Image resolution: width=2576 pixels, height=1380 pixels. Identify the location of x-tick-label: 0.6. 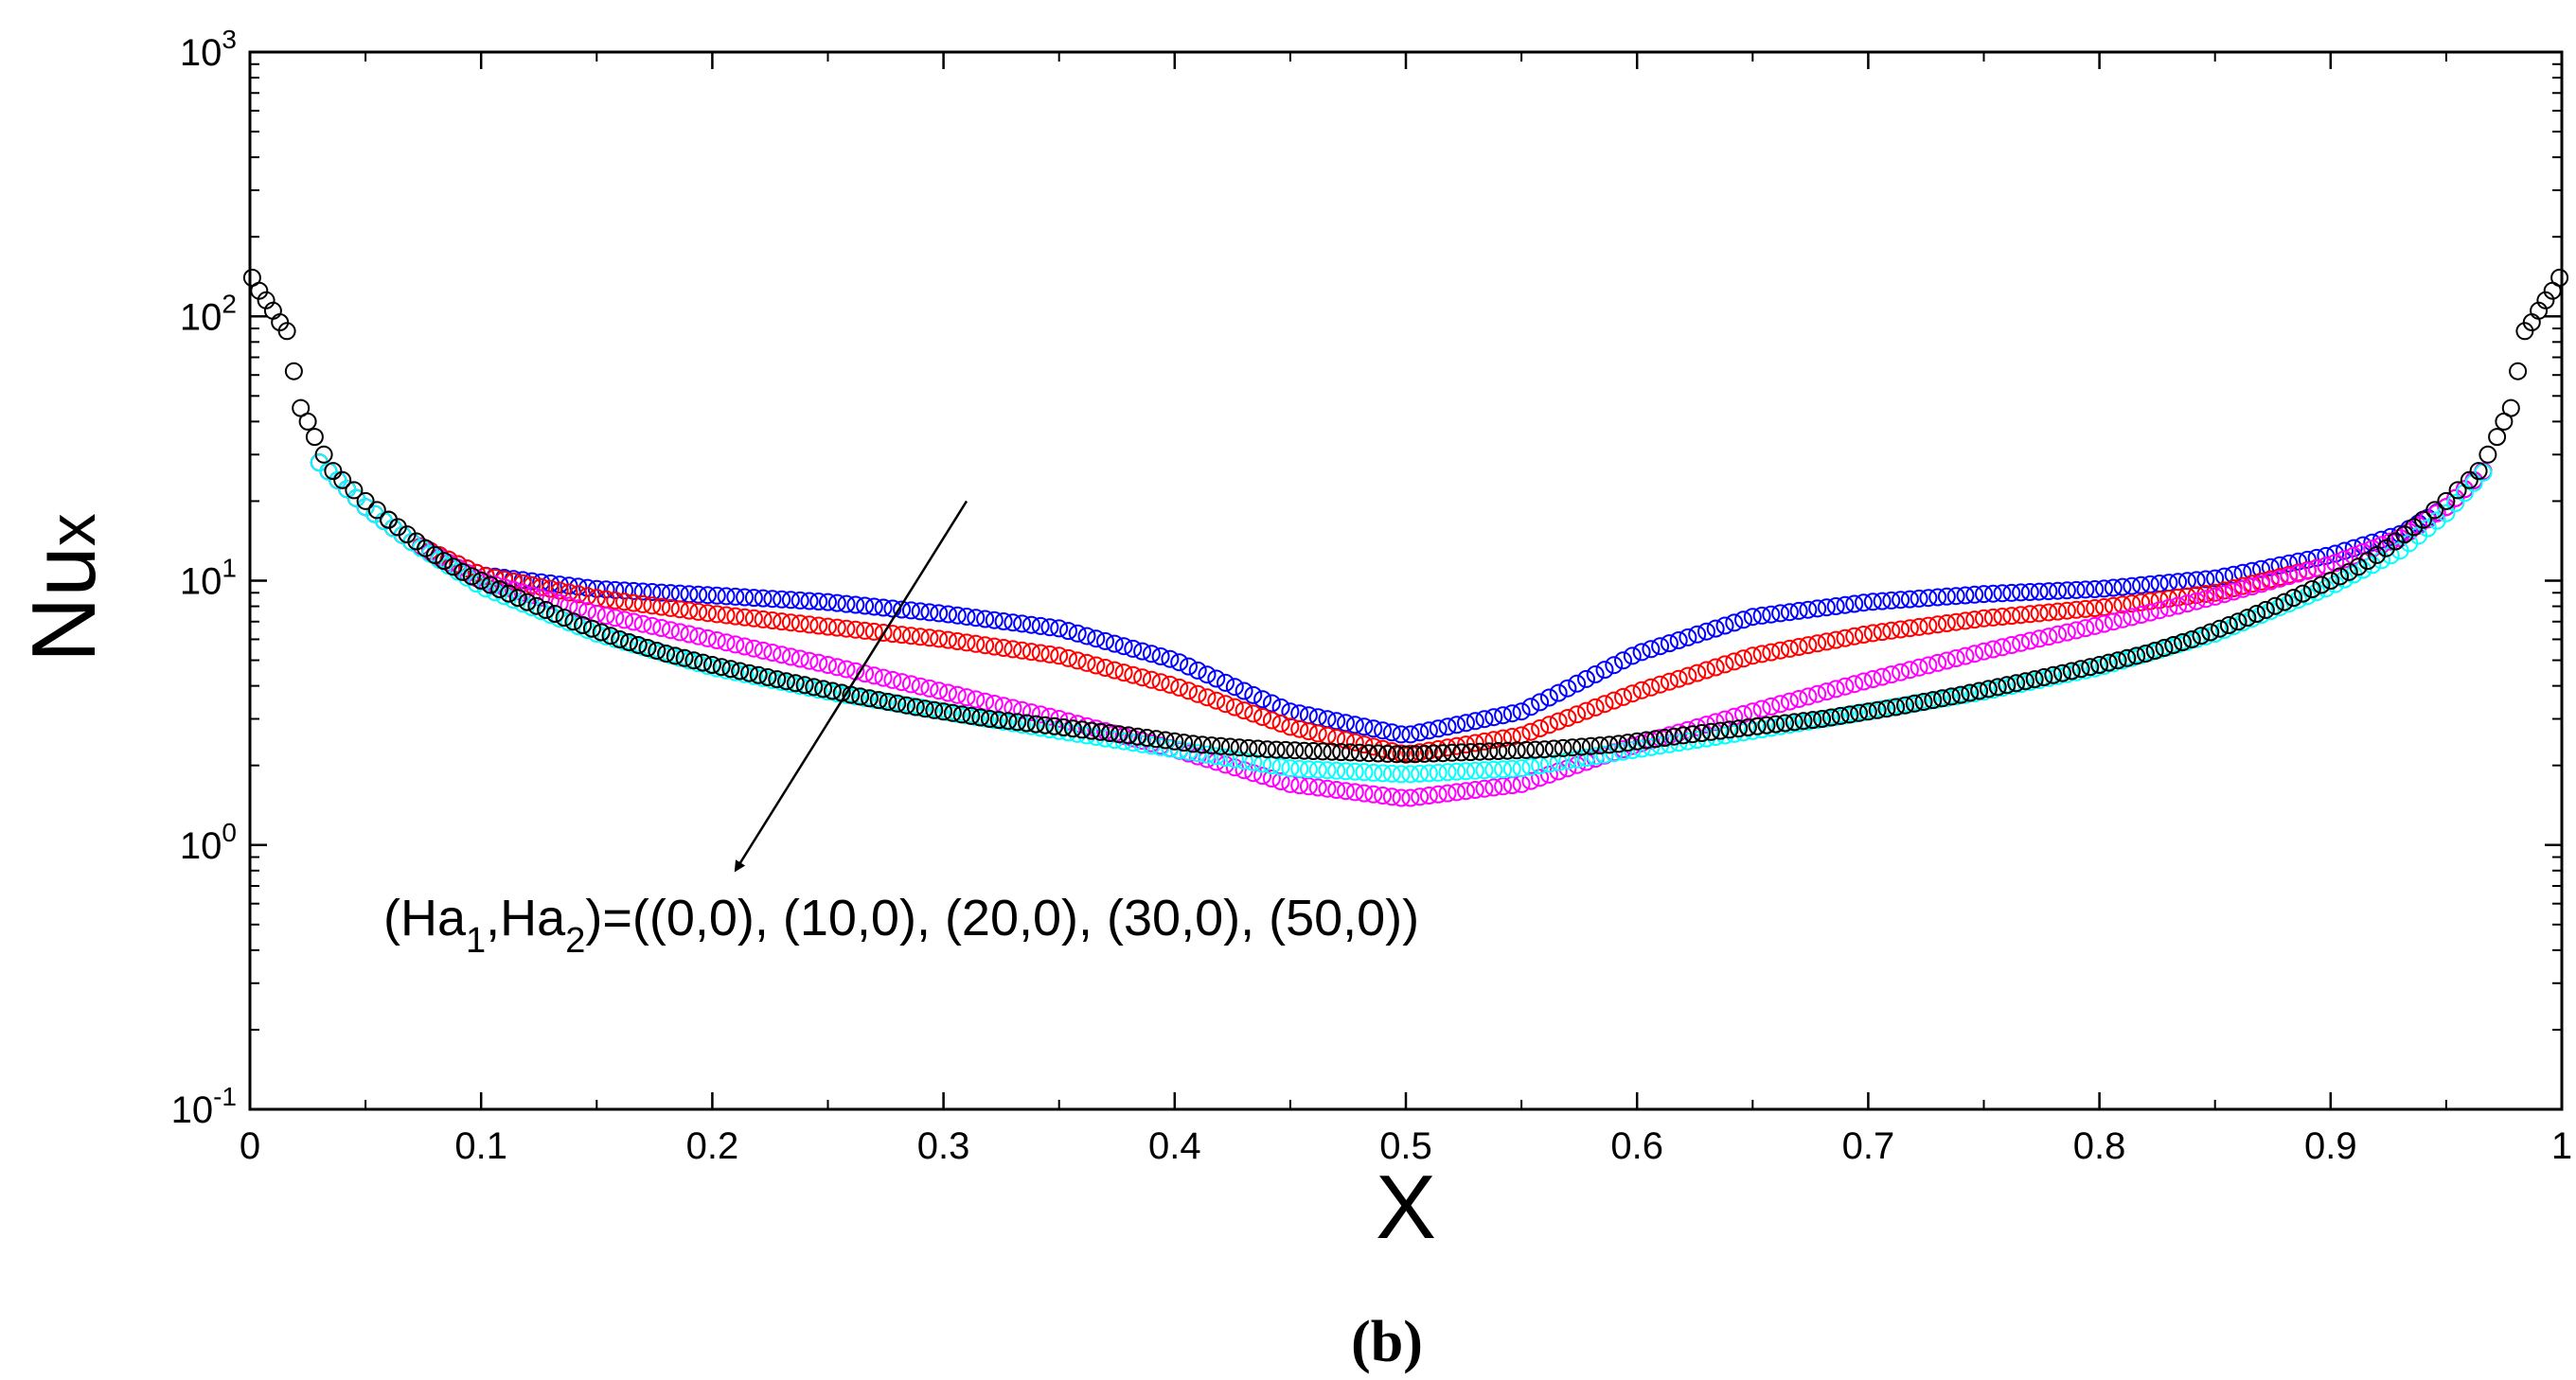
(1636, 1146).